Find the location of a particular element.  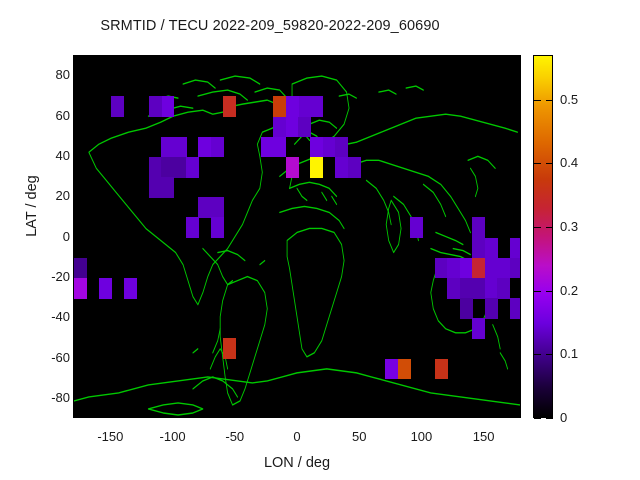

y-tick-label: 0 is located at coordinates (66, 236).